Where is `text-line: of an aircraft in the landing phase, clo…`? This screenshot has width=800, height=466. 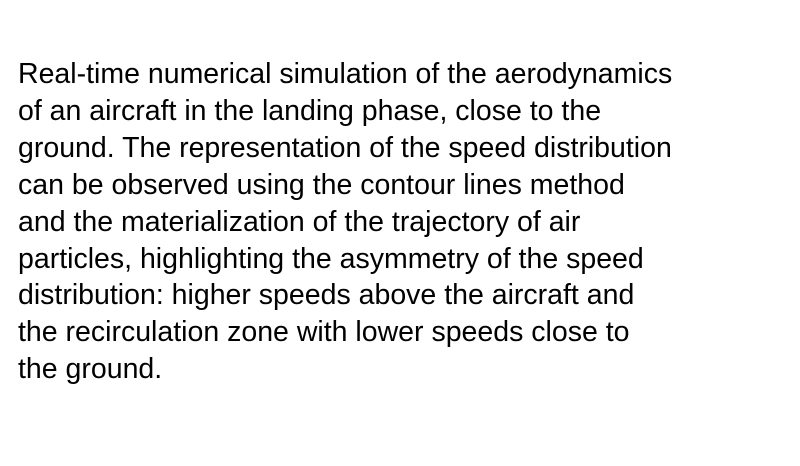 text-line: of an aircraft in the landing phase, clo… is located at coordinates (310, 110).